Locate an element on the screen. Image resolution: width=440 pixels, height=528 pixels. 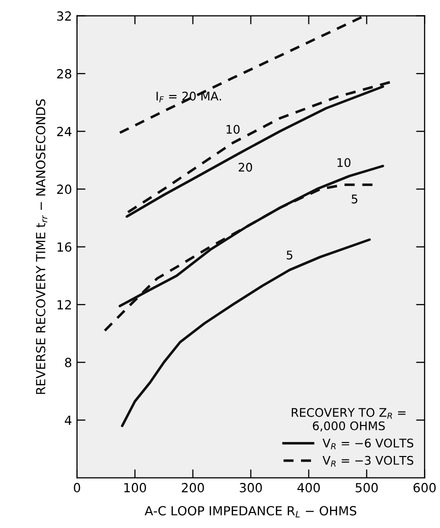
y-tick-label: 20 is located at coordinates (64, 189).